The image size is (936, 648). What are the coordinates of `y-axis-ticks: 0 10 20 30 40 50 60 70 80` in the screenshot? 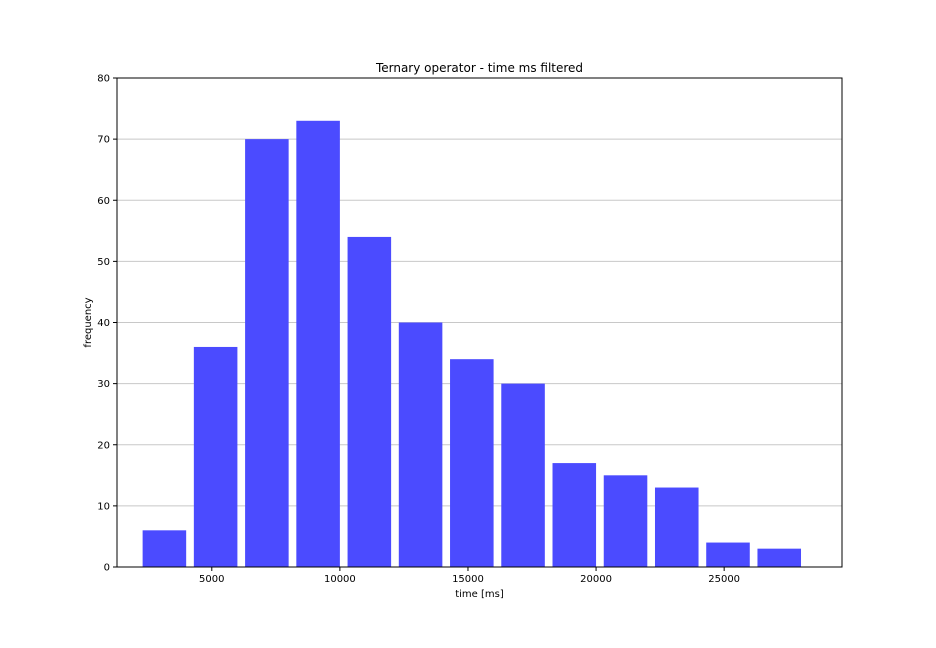 It's located at (107, 324).